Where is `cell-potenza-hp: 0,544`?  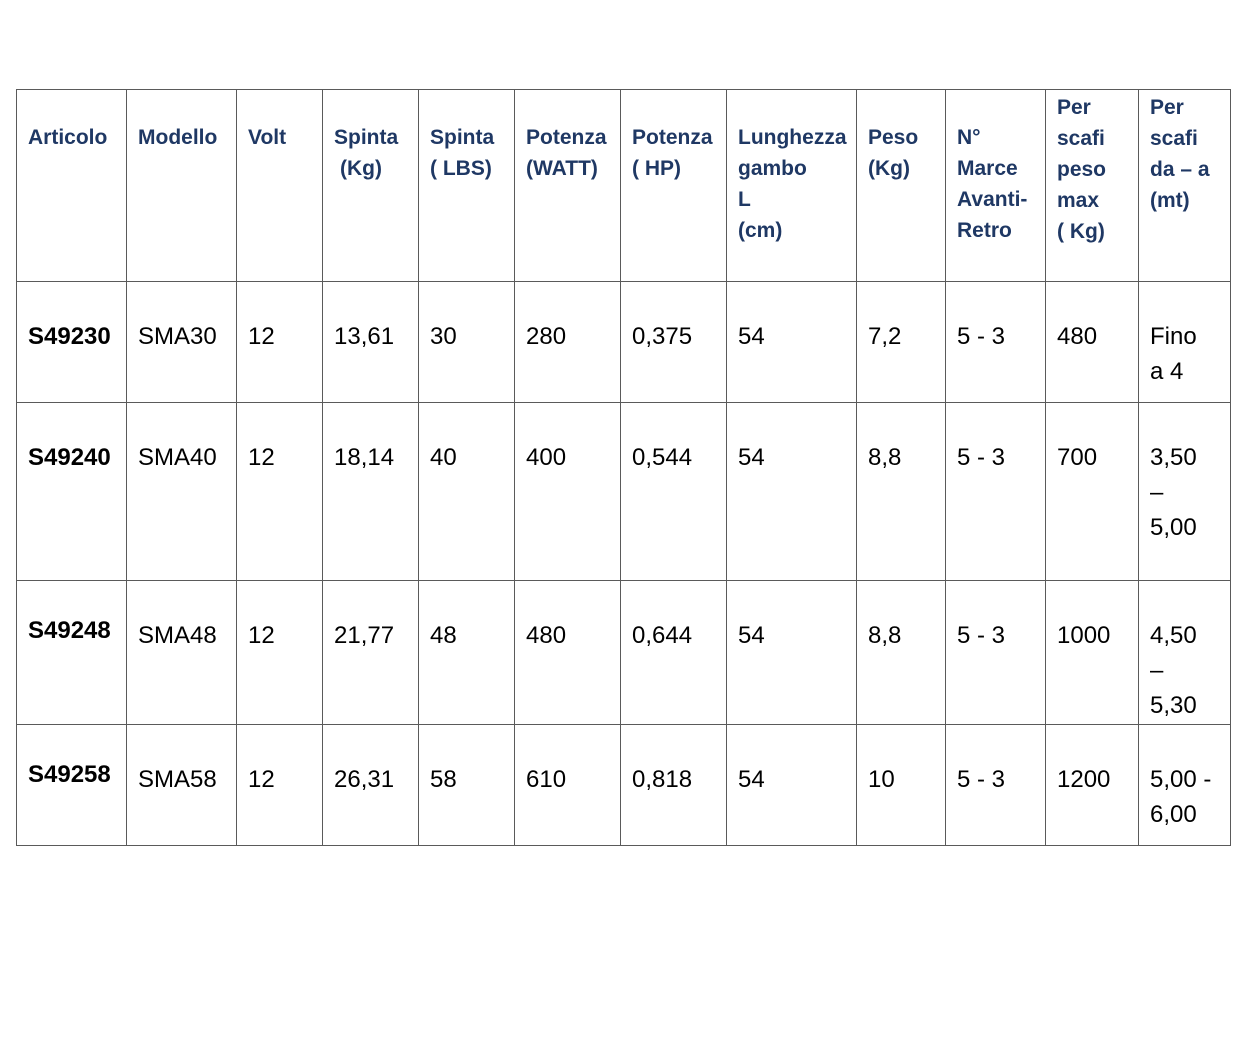 cell-potenza-hp: 0,544 is located at coordinates (673, 491).